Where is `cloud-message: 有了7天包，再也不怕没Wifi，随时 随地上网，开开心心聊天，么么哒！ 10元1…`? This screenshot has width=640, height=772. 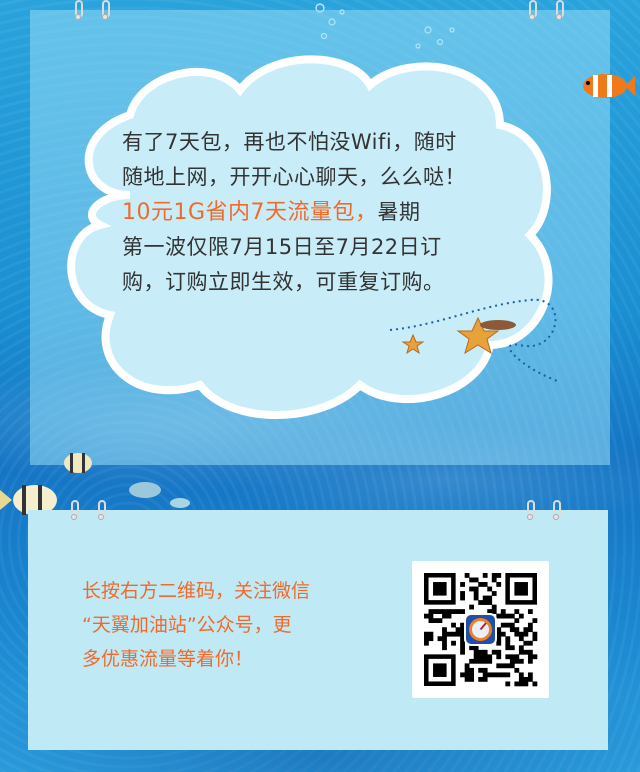
cloud-message: 有了7天包，再也不怕没Wifi，随时 随地上网，开开心心聊天，么么哒！ 10元1… is located at coordinates (322, 212).